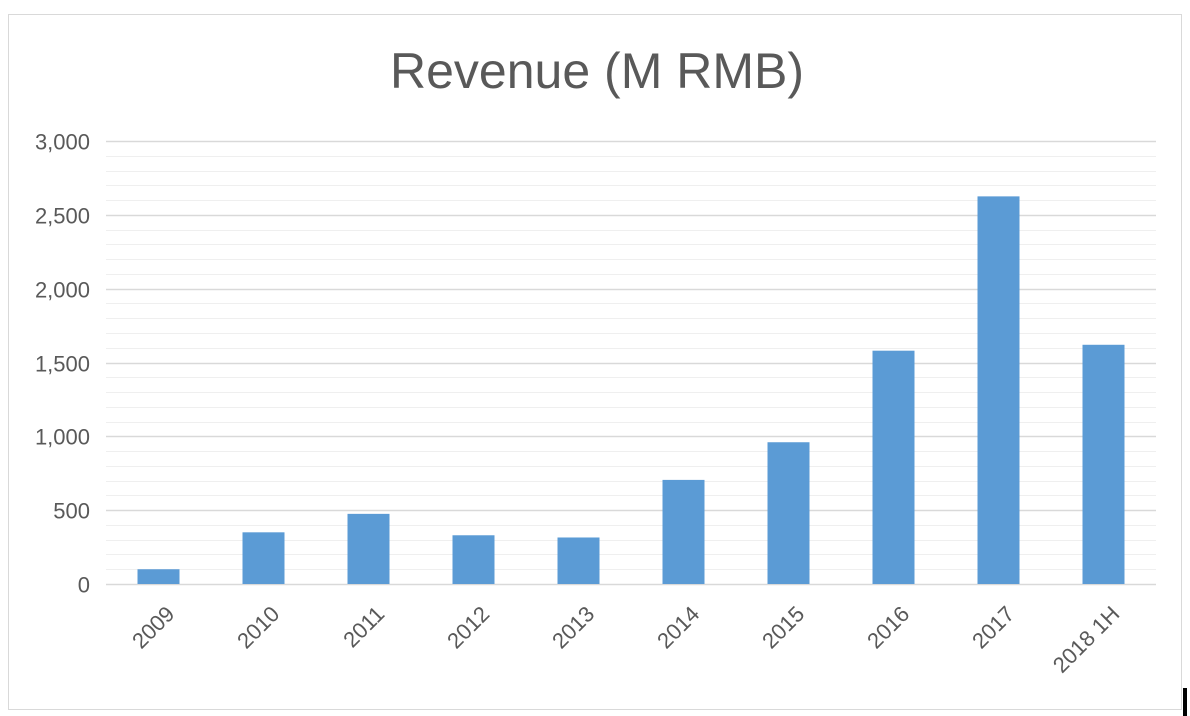 The image size is (1190, 716). Describe the element at coordinates (1086, 639) in the screenshot. I see `x-tick-label: 2018 1H` at that location.